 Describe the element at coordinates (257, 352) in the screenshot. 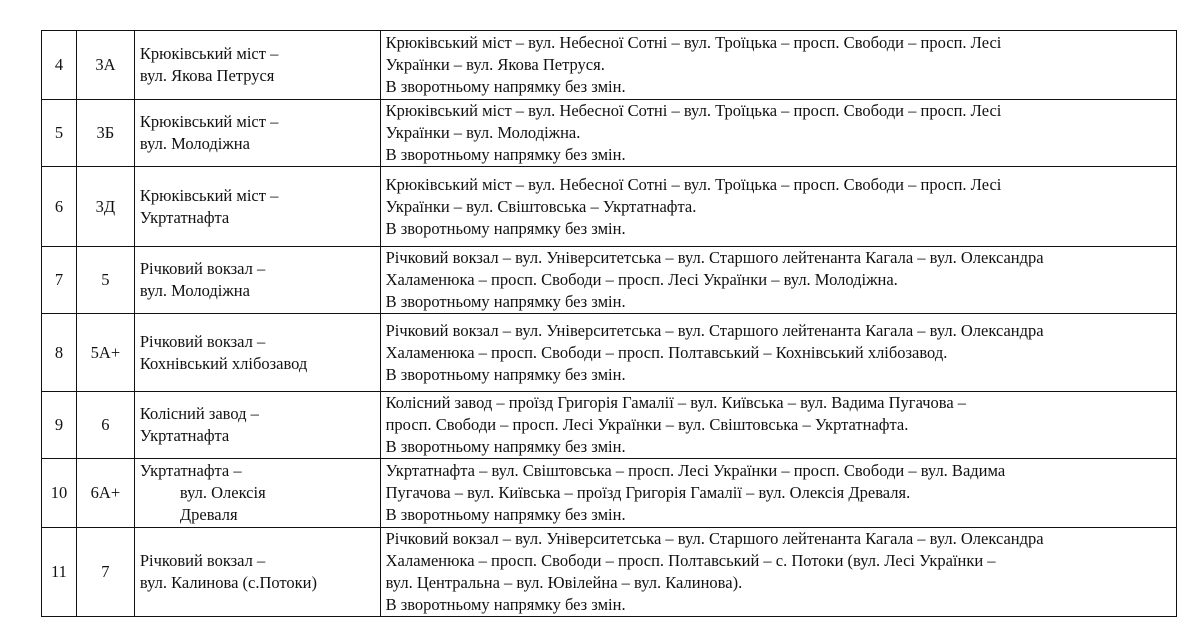

I see `route-name: Річковий вокзал – Кохнівський хлібозавод` at that location.